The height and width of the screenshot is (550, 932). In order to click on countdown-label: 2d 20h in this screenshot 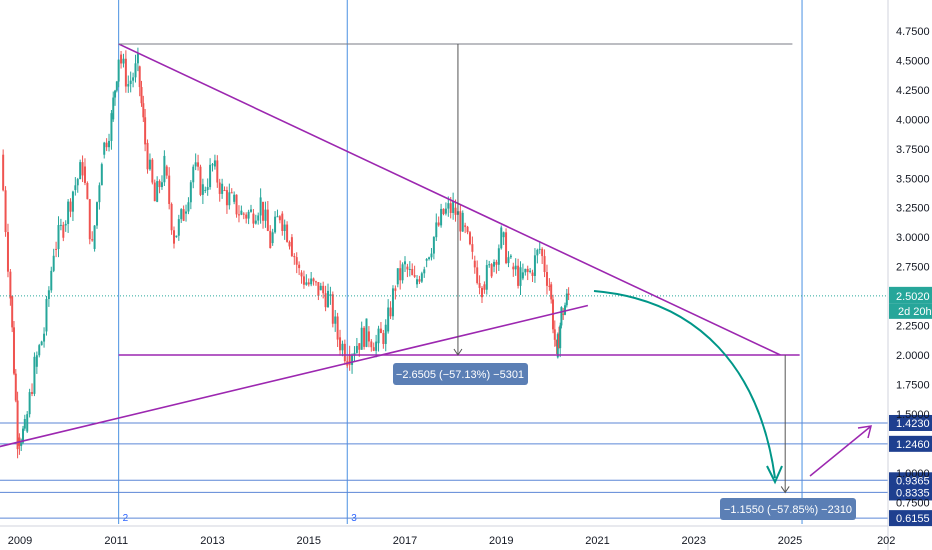, I will do `click(915, 312)`.